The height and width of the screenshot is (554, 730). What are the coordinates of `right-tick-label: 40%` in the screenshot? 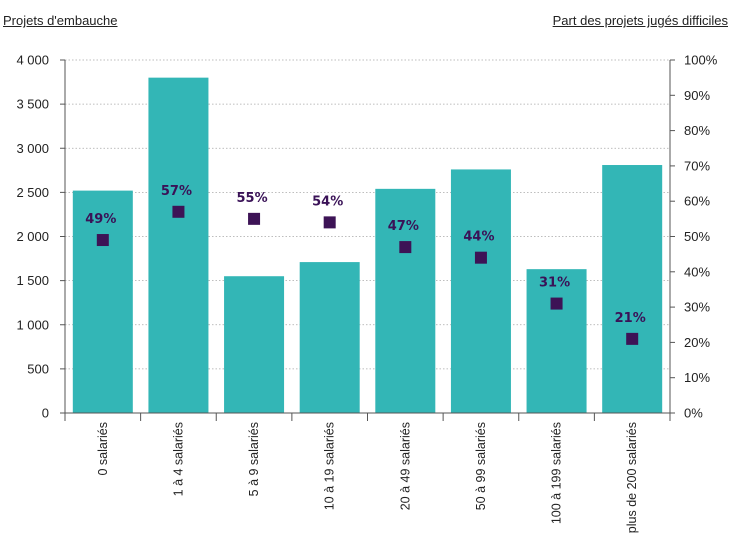 It's located at (697, 271).